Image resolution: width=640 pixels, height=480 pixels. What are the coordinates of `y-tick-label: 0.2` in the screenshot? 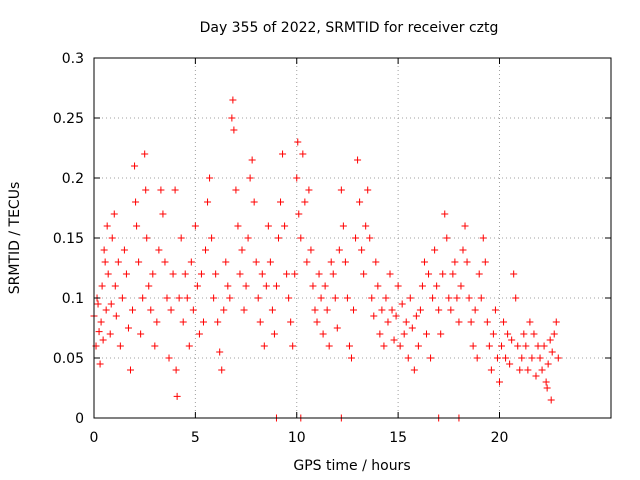 It's located at (73, 179).